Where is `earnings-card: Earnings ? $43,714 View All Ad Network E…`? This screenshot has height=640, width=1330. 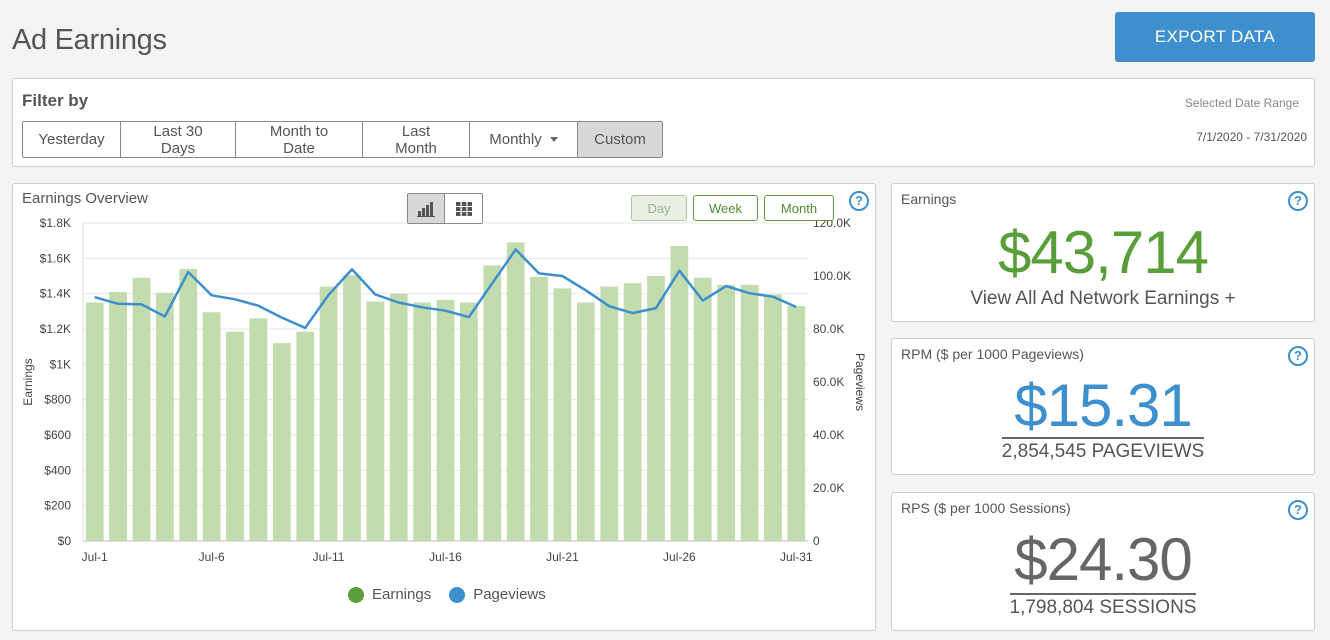 earnings-card: Earnings ? $43,714 View All Ad Network E… is located at coordinates (1103, 252).